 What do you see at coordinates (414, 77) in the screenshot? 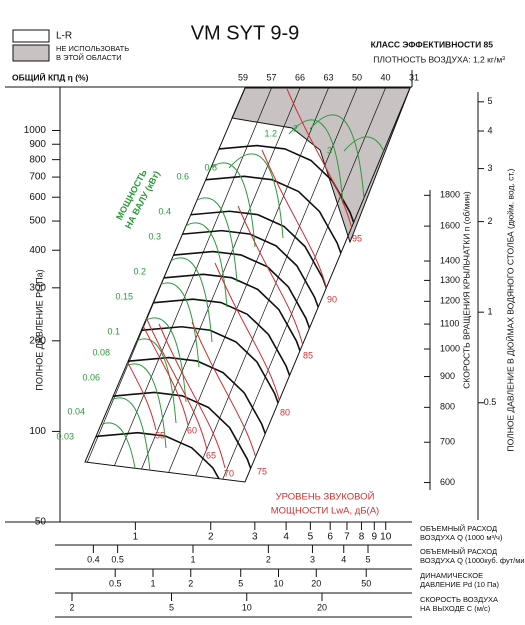
I see `efficiency-value: 31` at bounding box center [414, 77].